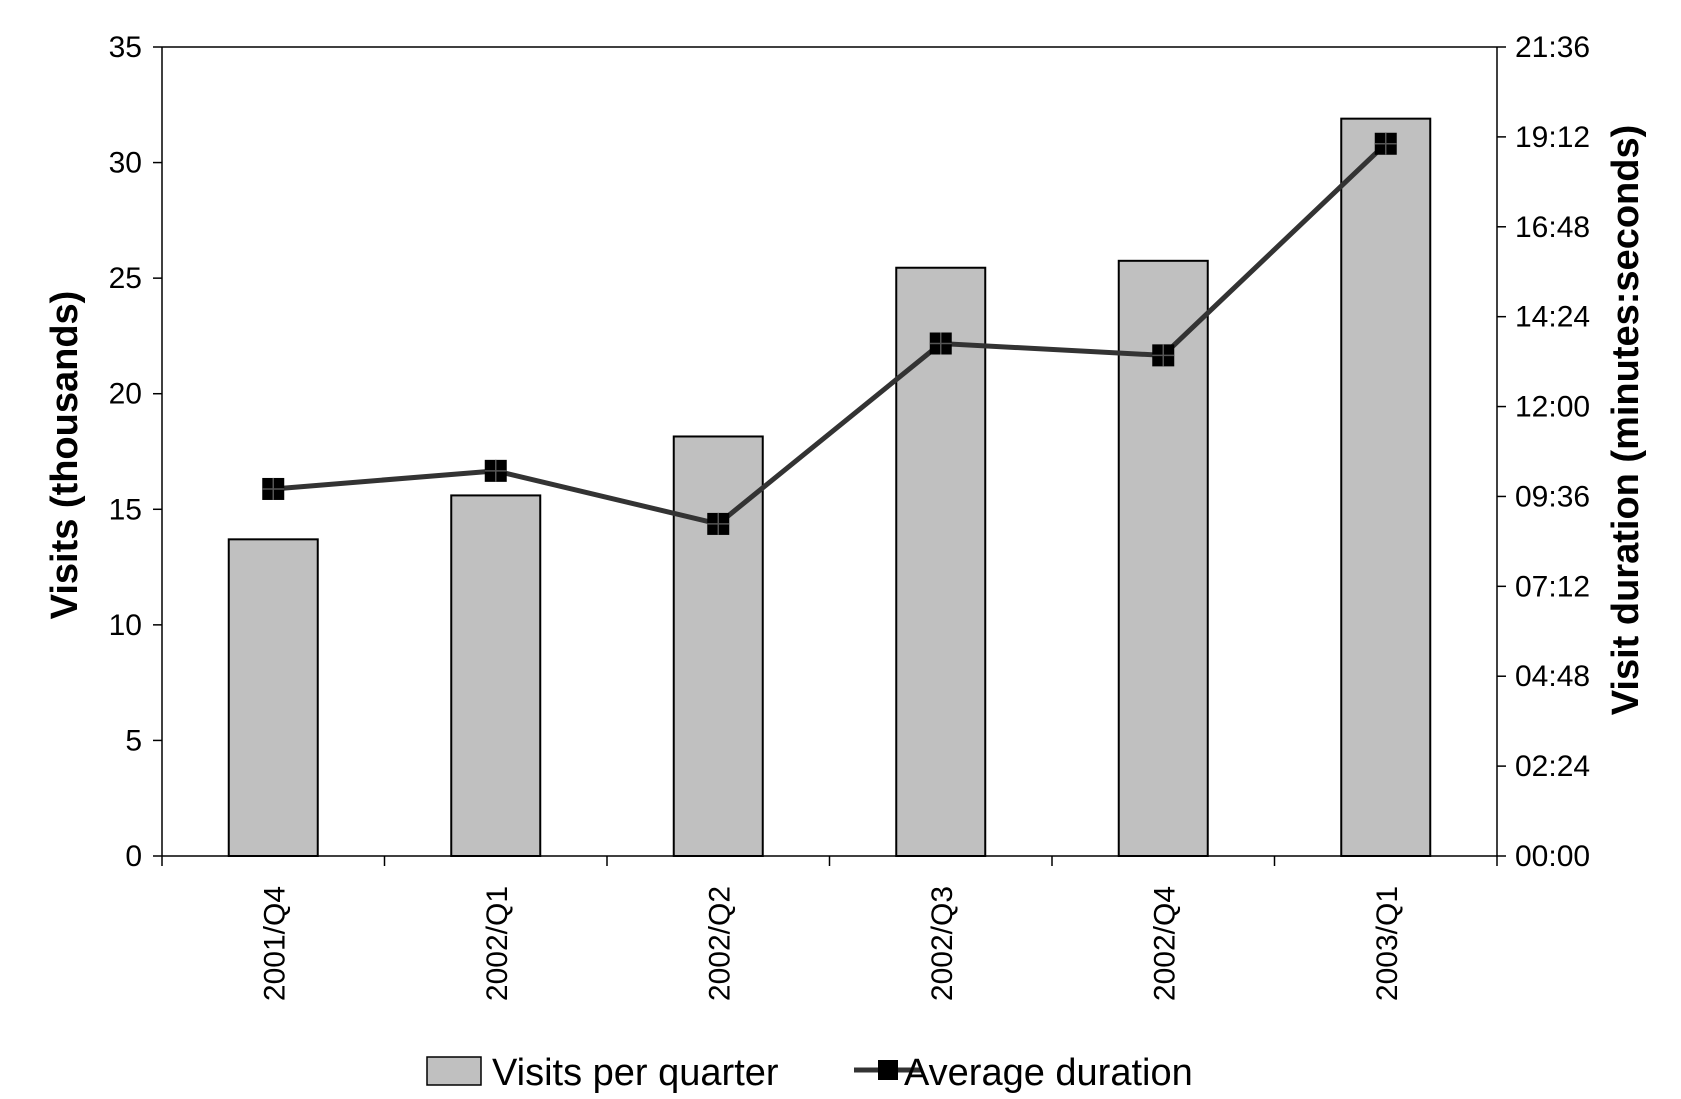 The image size is (1681, 1099). I want to click on y-tick-label: 5, so click(133, 740).